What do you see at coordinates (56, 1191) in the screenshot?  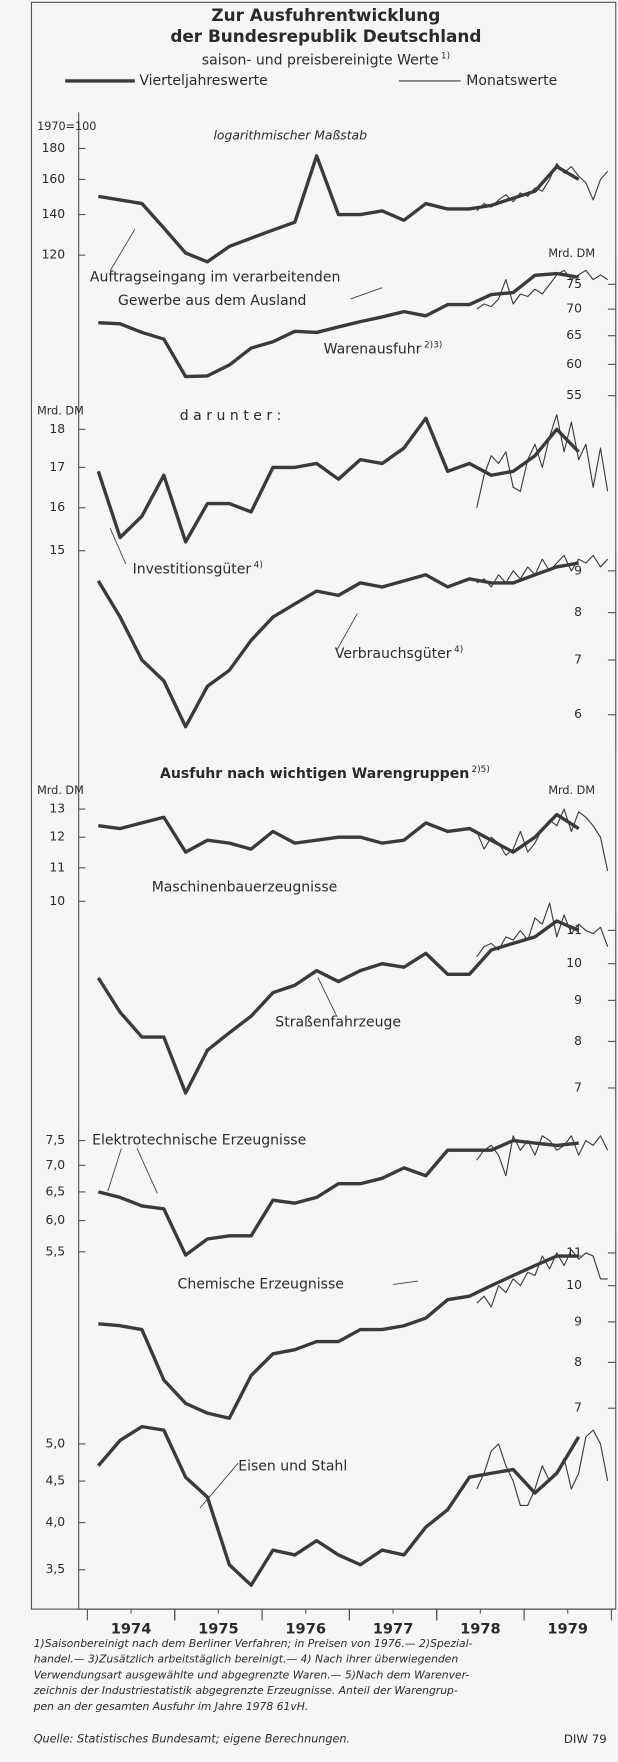 I see `y-tick-label: 6,5` at bounding box center [56, 1191].